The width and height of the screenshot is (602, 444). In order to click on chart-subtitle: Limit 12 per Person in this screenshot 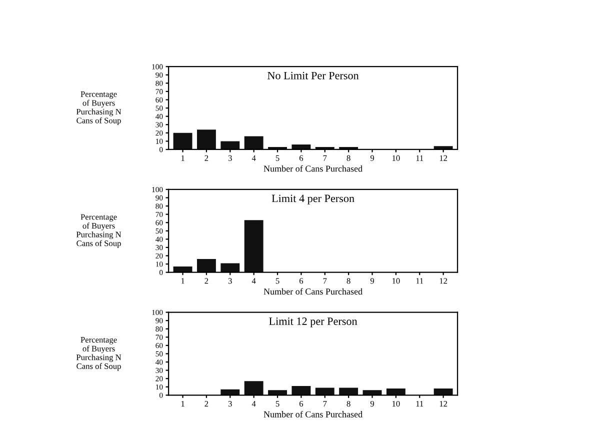, I will do `click(313, 323)`.